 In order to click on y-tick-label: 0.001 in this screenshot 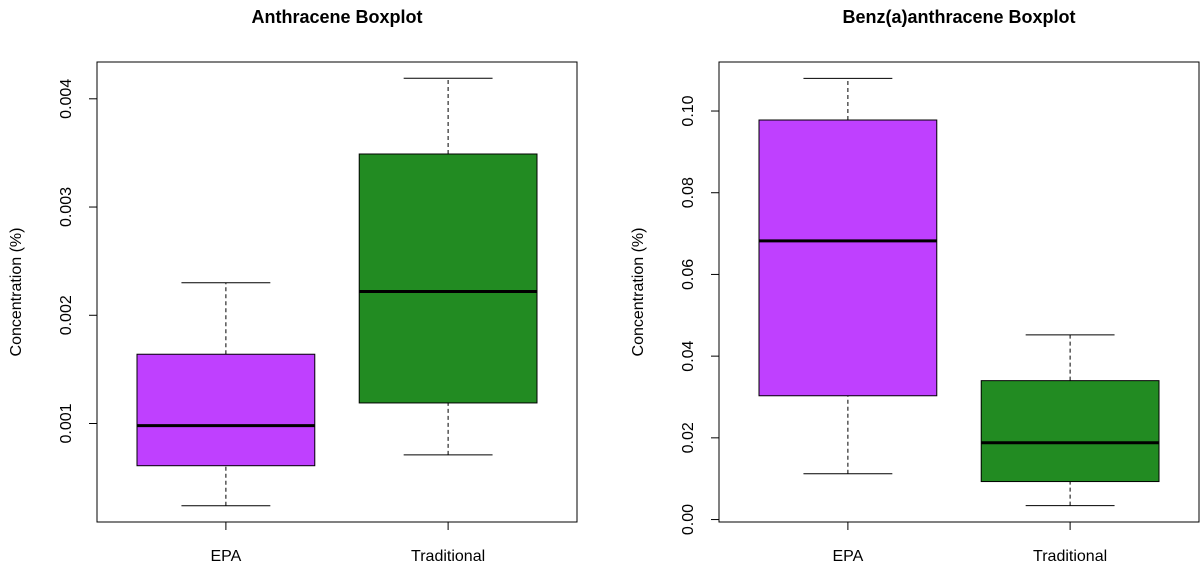, I will do `click(66, 423)`.